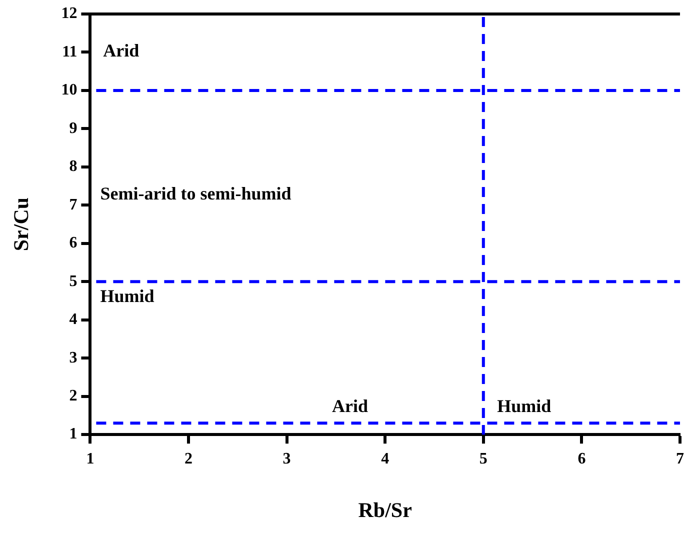  Describe the element at coordinates (582, 459) in the screenshot. I see `x-tick-label: 6` at that location.